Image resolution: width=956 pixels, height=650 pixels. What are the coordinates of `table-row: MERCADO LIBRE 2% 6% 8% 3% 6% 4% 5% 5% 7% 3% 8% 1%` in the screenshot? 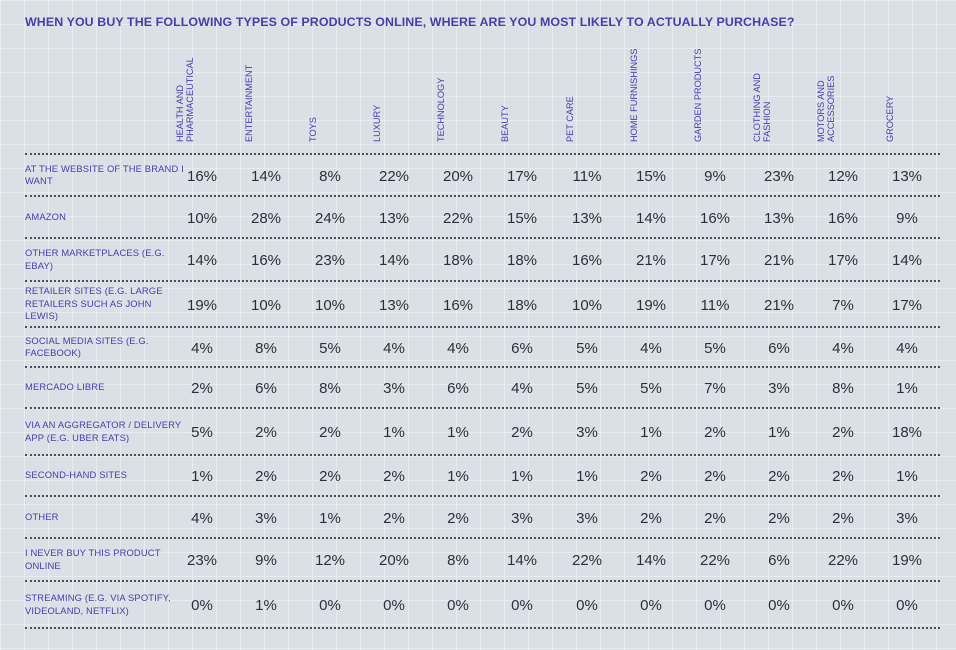 It's located at (482, 387).